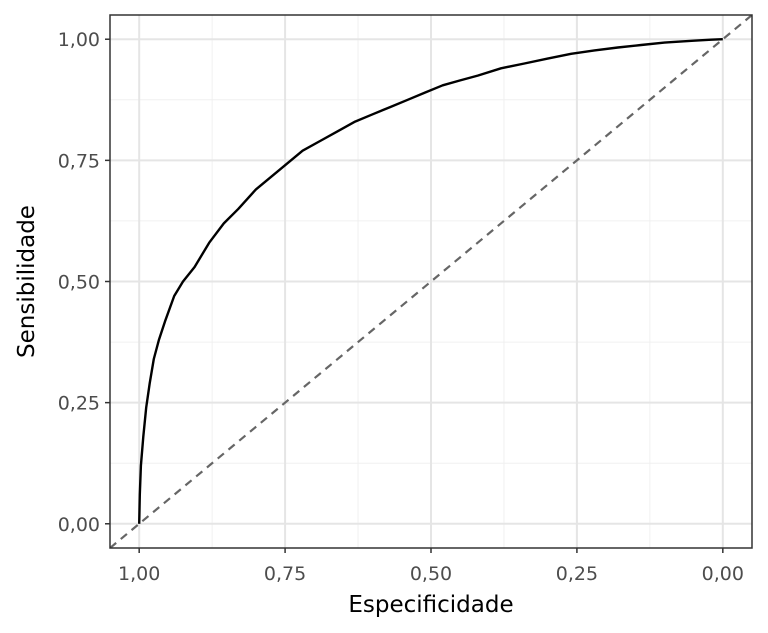 The image size is (768, 633). What do you see at coordinates (723, 574) in the screenshot?
I see `x-tick-label: 0,00` at bounding box center [723, 574].